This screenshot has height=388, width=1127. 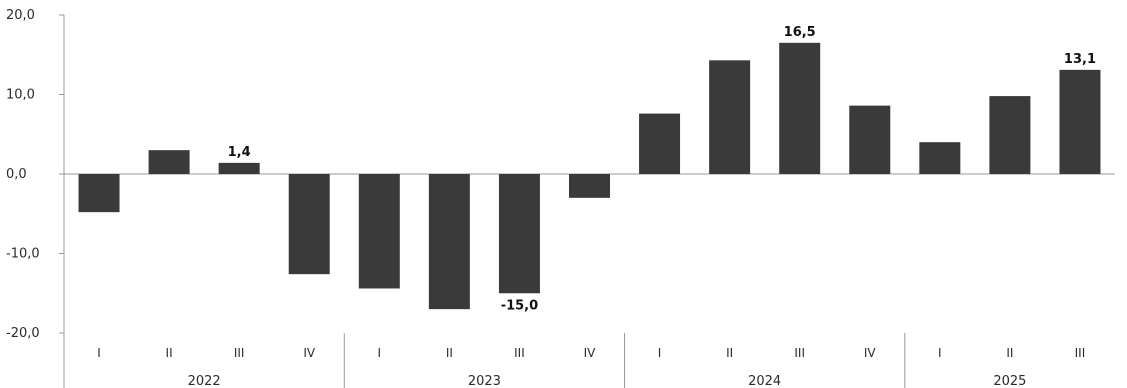 I want to click on y-tick-label: 20,0, so click(x=20, y=15).